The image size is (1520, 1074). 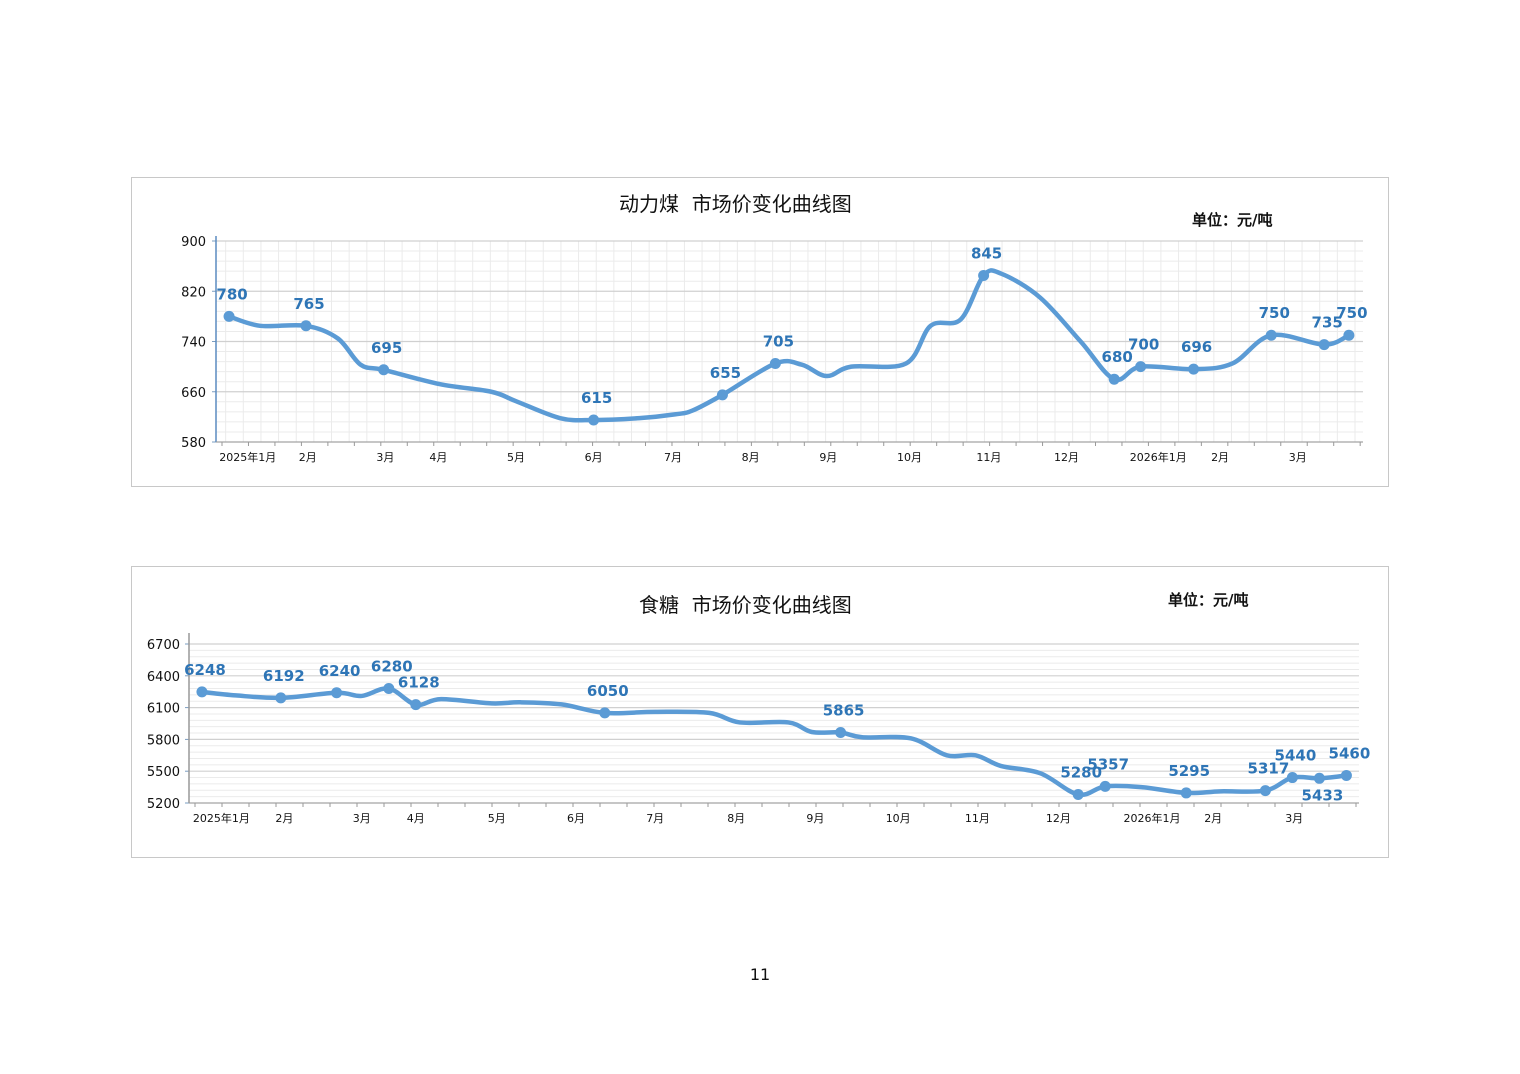 What do you see at coordinates (284, 676) in the screenshot?
I see `data-label: 6192` at bounding box center [284, 676].